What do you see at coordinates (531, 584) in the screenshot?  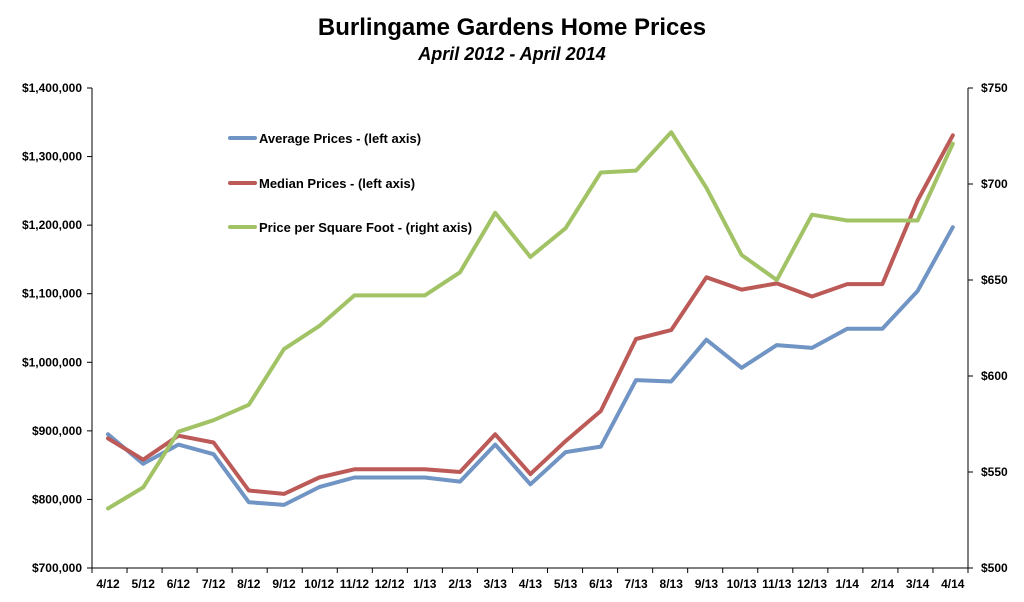 I see `x-axis-tick-label: 4/13` at bounding box center [531, 584].